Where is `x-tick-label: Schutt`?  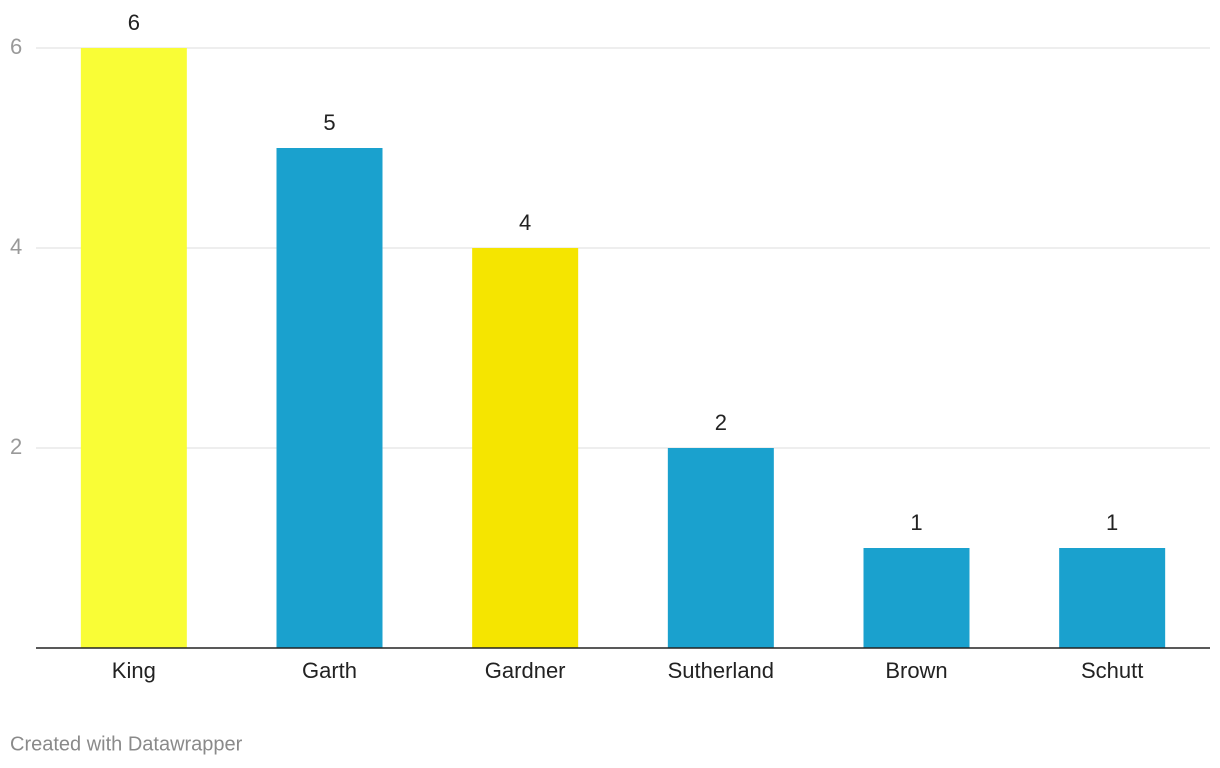
x-tick-label: Schutt is located at coordinates (1112, 670).